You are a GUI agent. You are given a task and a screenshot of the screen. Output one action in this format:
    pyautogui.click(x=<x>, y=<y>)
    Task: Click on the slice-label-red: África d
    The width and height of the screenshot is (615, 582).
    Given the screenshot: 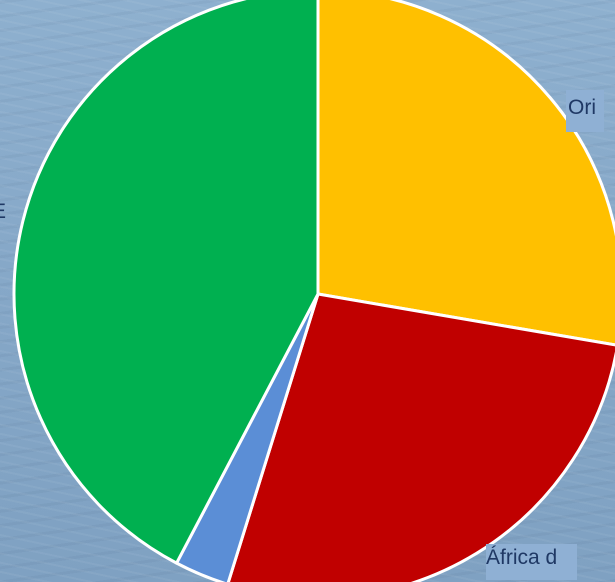 What is the action you would take?
    pyautogui.click(x=532, y=562)
    